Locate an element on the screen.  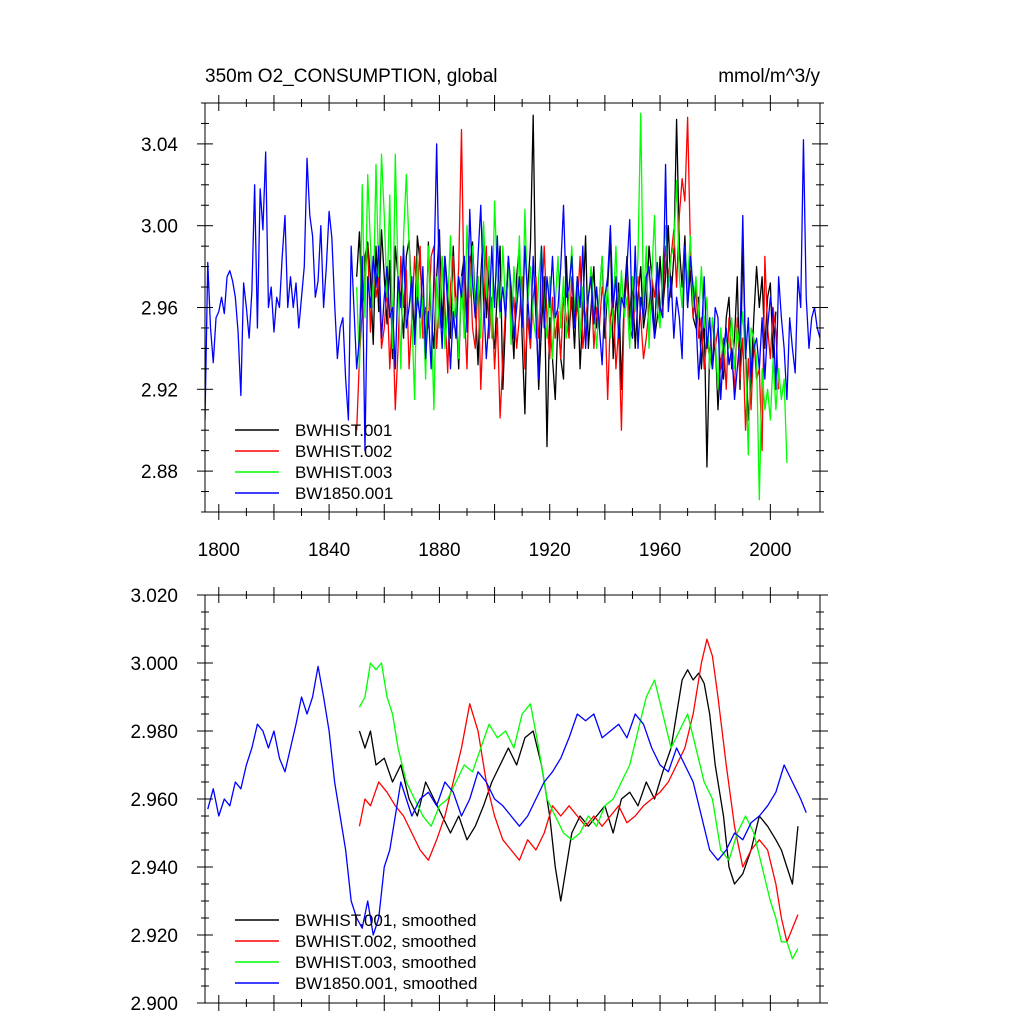
legend-label: BWHIST.002, smoothed is located at coordinates (385, 941).